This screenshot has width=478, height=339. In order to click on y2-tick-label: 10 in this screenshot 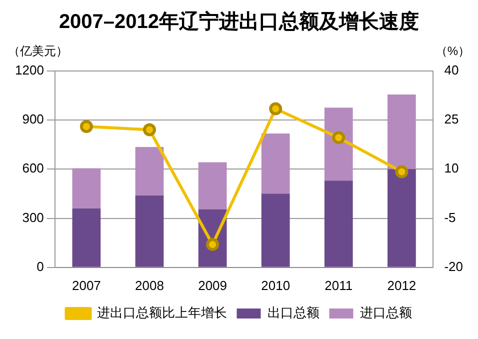, I will do `click(451, 168)`.